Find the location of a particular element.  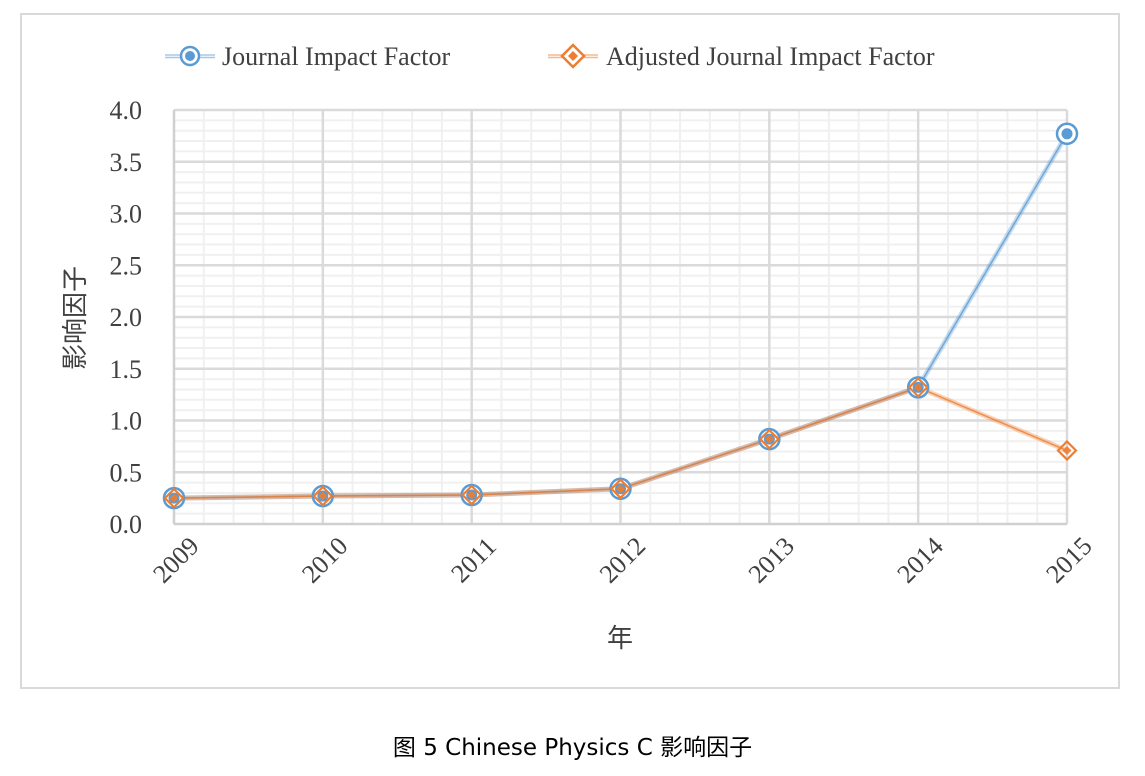

legend-item-adjusted-journal-impact-factor: Adjusted Journal Impact Factor is located at coordinates (741, 56).